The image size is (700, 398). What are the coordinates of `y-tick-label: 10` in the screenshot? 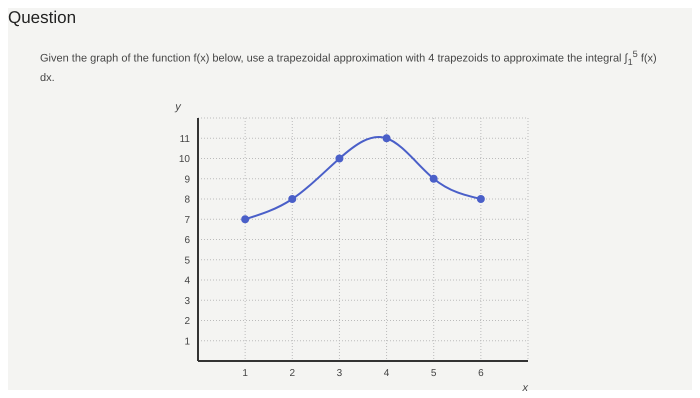 It's located at (184, 159).